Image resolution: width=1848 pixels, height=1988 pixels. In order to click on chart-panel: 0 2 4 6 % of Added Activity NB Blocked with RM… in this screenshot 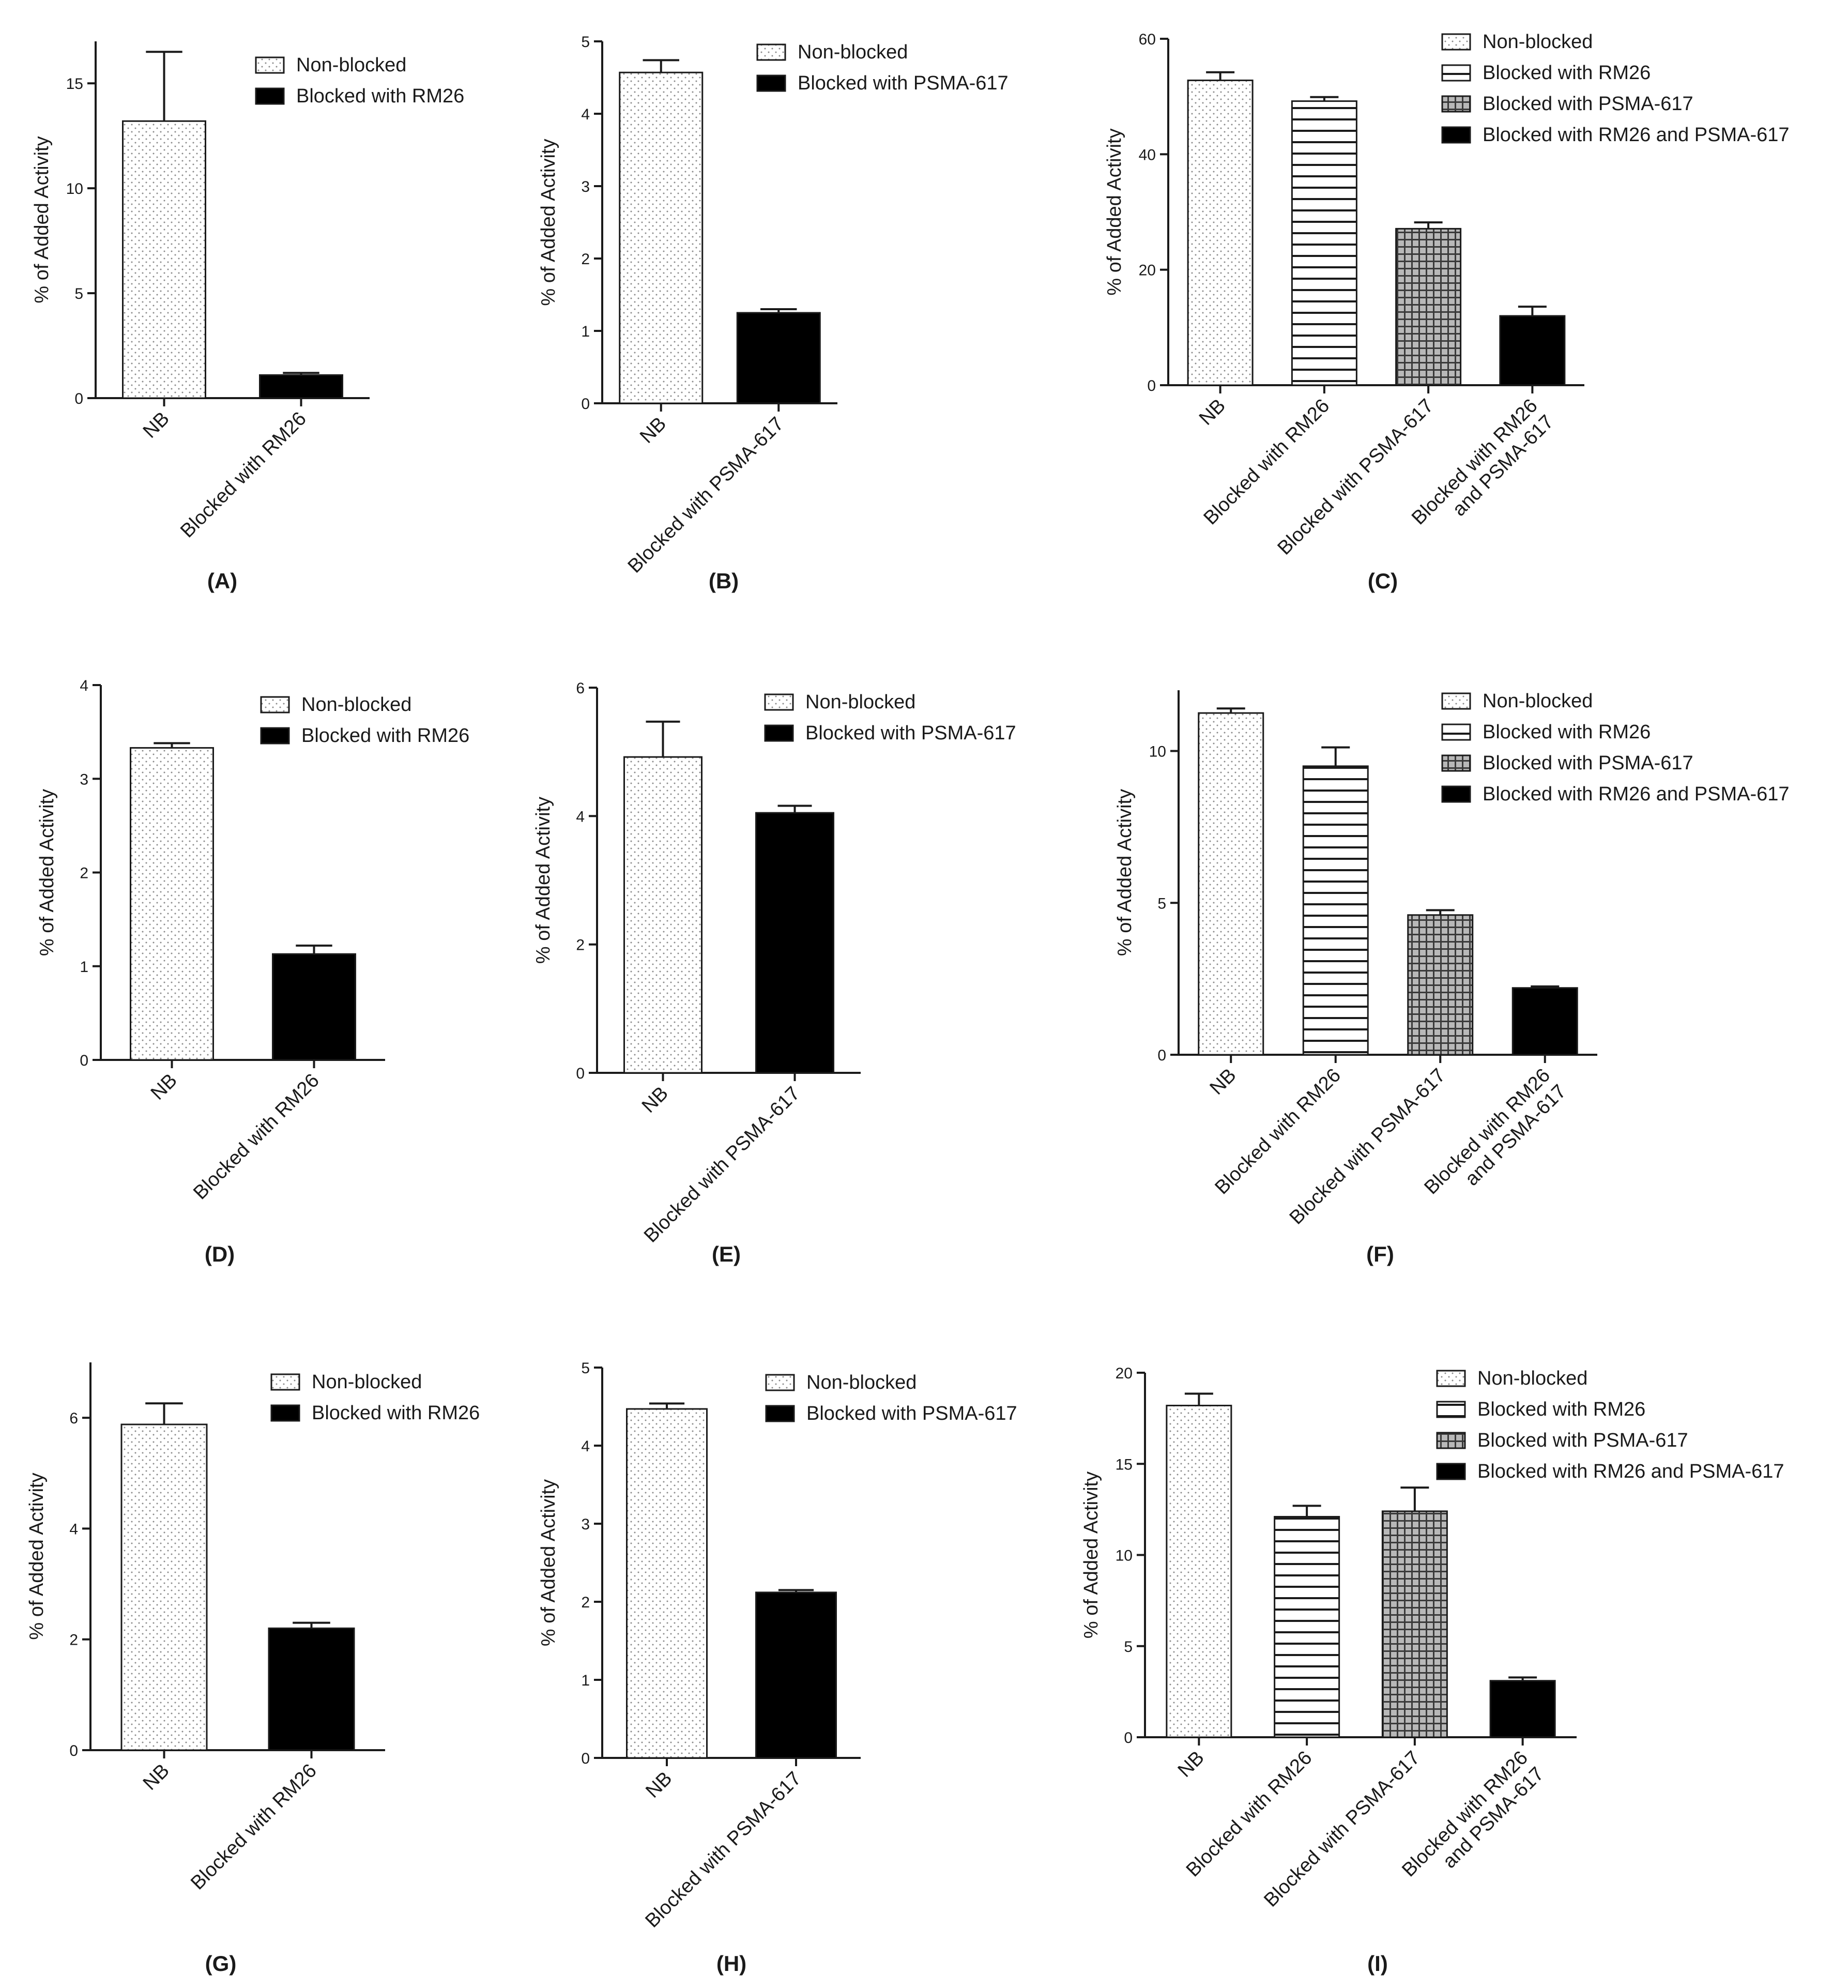, I will do `click(253, 1669)`.